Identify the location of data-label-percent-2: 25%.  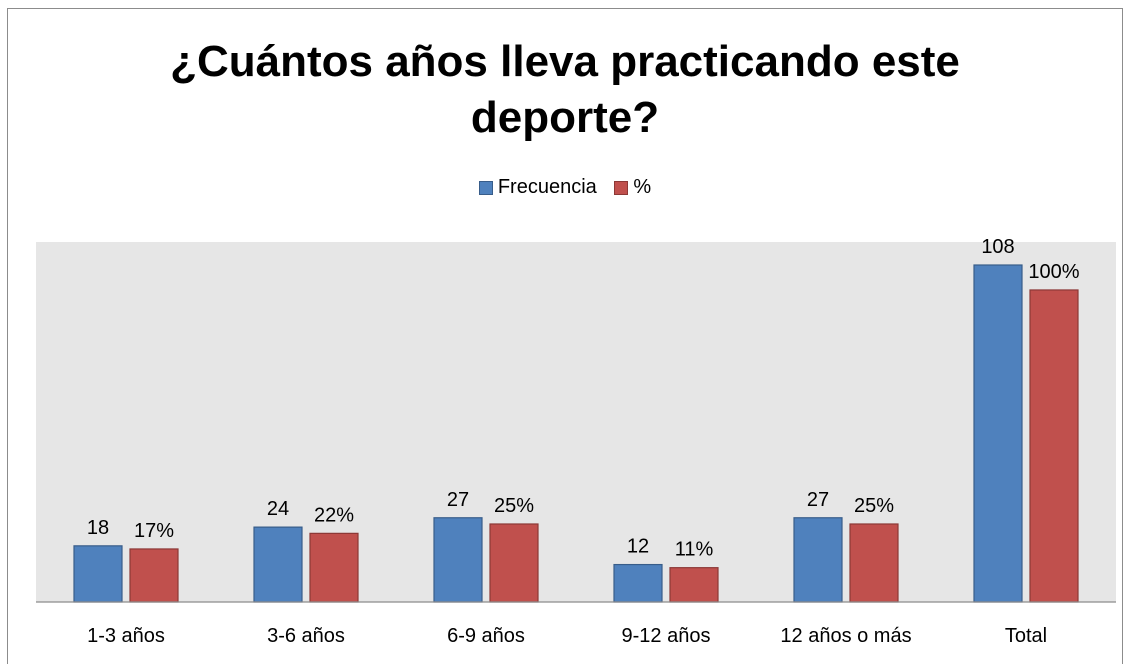
(514, 506).